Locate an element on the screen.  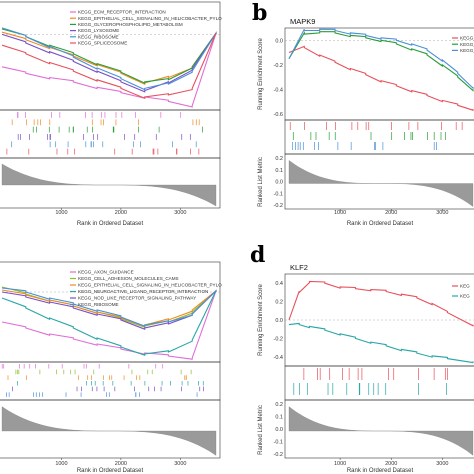
panel-d-title: KLF2 is located at coordinates (299, 267).